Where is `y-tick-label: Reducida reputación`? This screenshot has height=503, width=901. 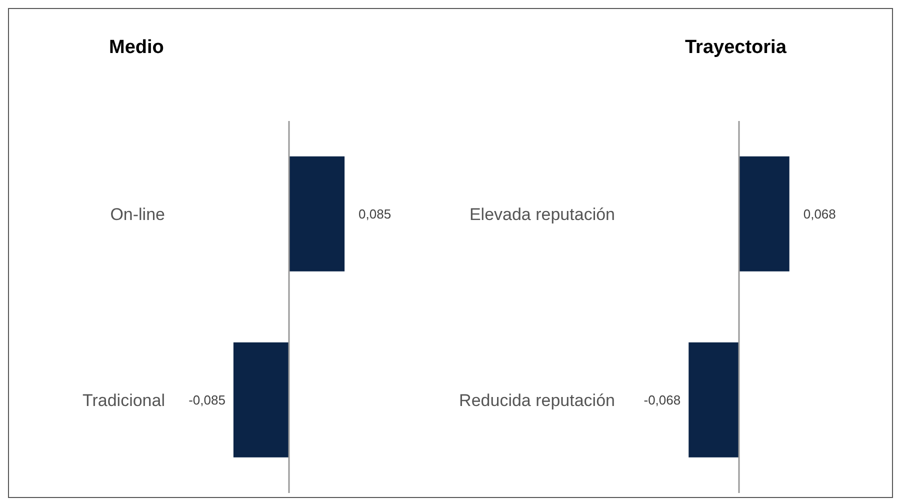
y-tick-label: Reducida reputación is located at coordinates (537, 400).